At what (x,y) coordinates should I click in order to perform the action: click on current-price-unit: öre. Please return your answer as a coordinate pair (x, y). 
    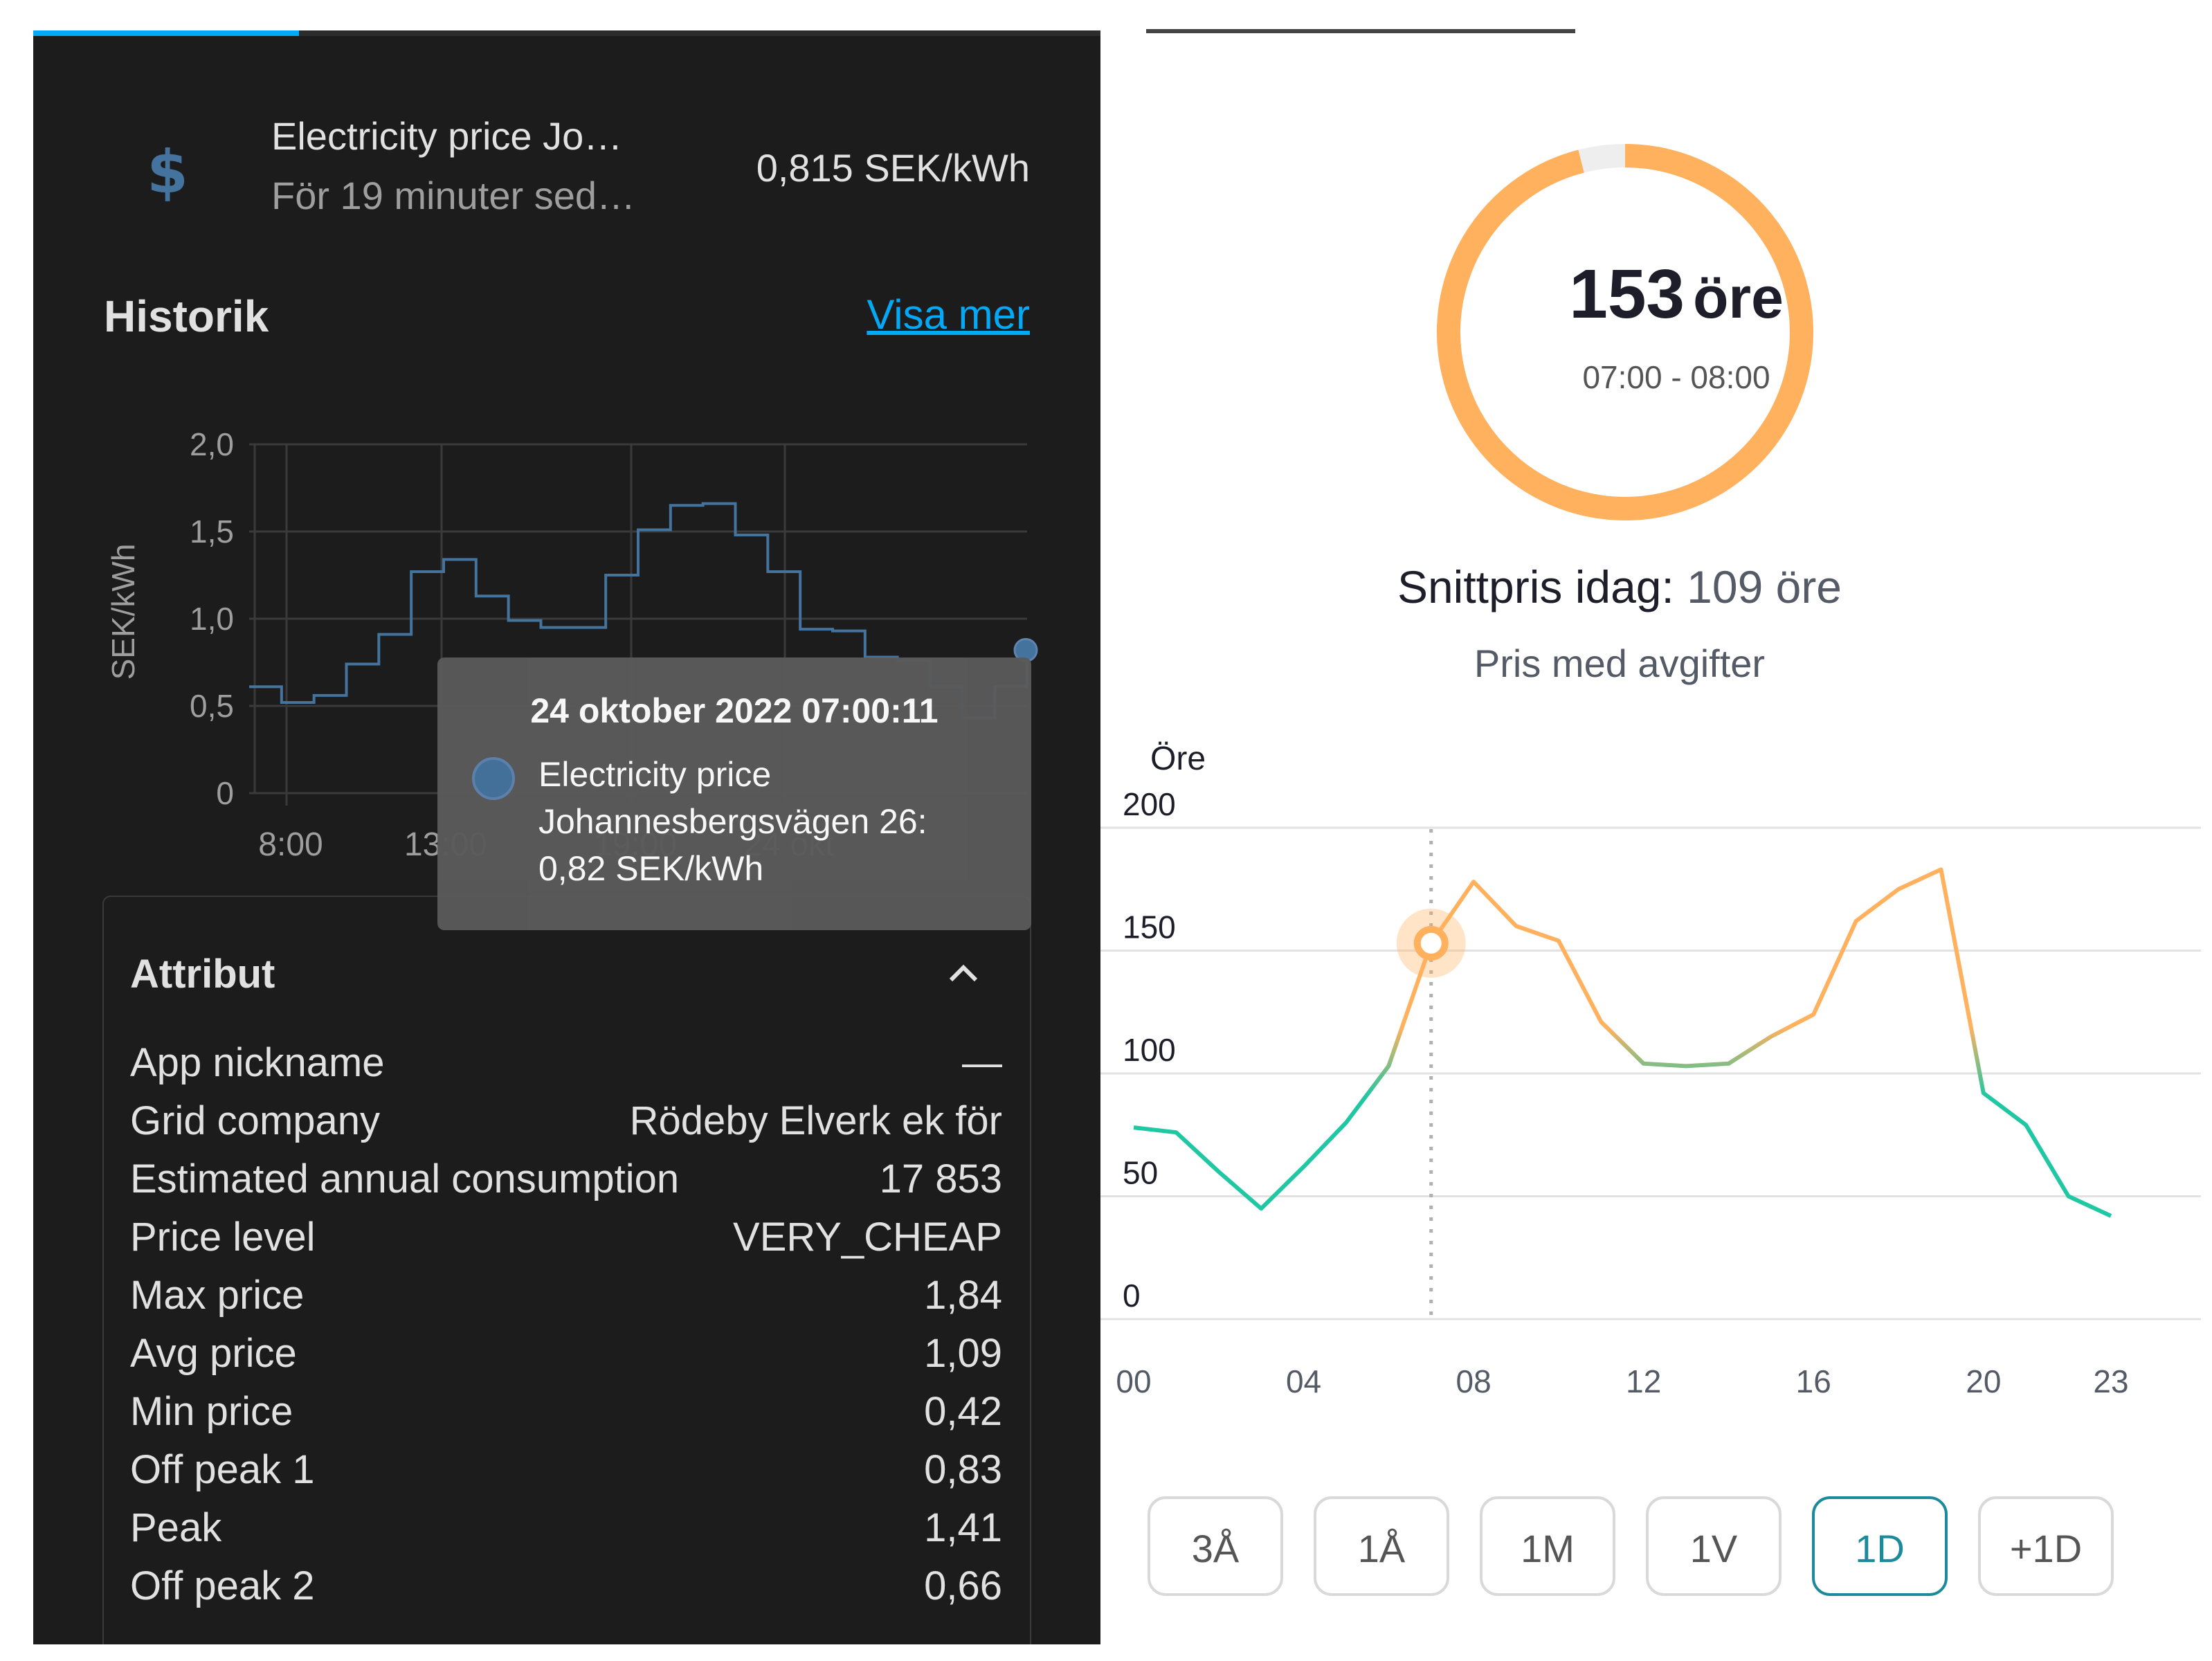
    Looking at the image, I should click on (1738, 297).